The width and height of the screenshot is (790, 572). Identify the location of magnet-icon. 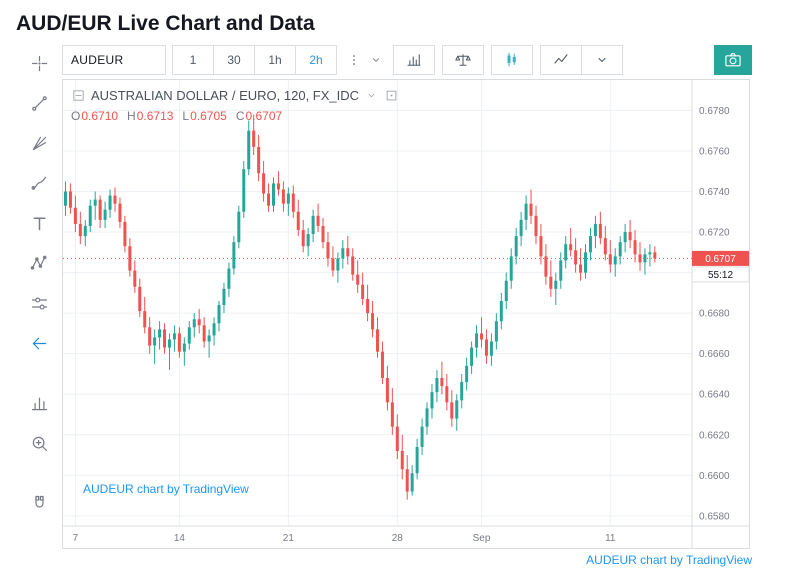
(39, 501).